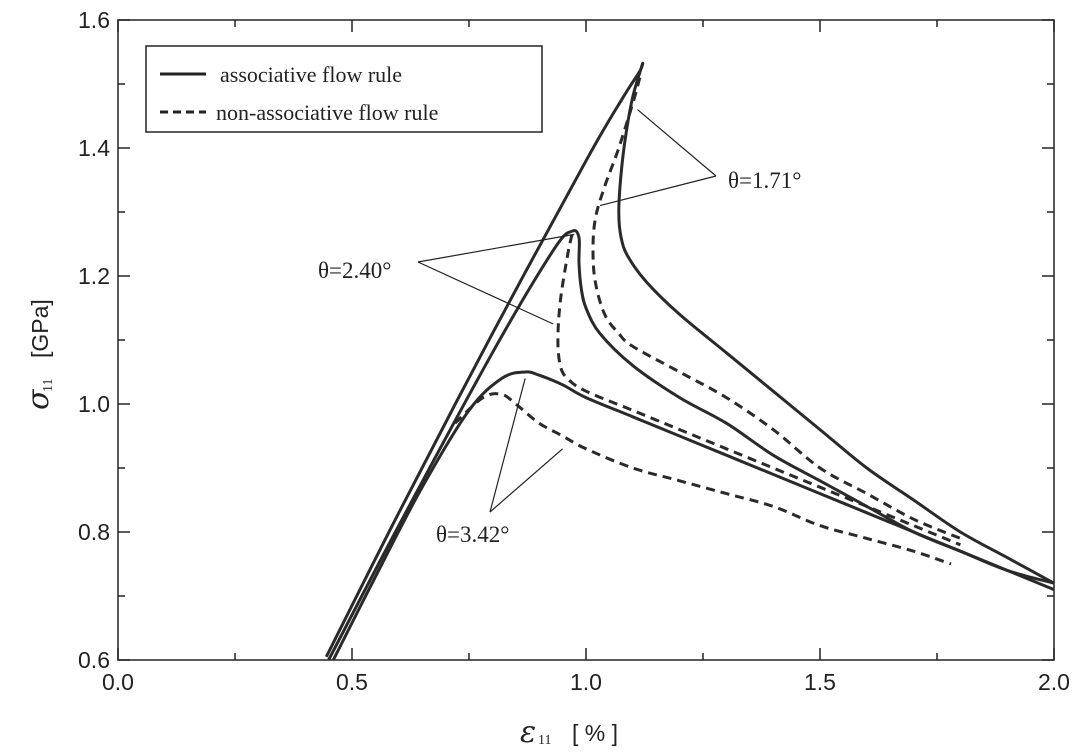  What do you see at coordinates (118, 682) in the screenshot?
I see `x-tick-label: 0.0` at bounding box center [118, 682].